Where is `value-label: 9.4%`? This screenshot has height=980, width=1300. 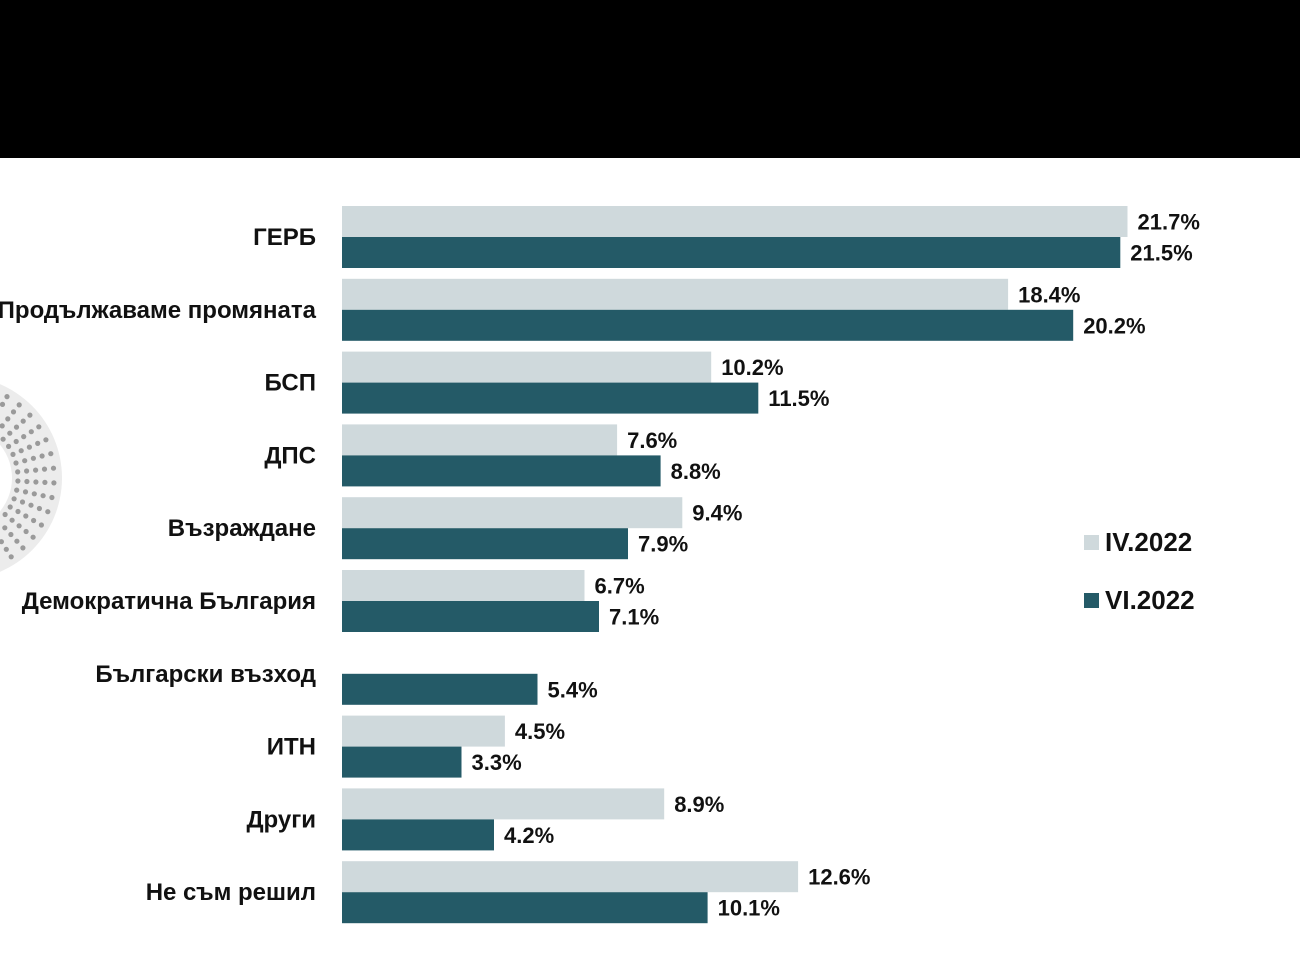 value-label: 9.4% is located at coordinates (717, 513).